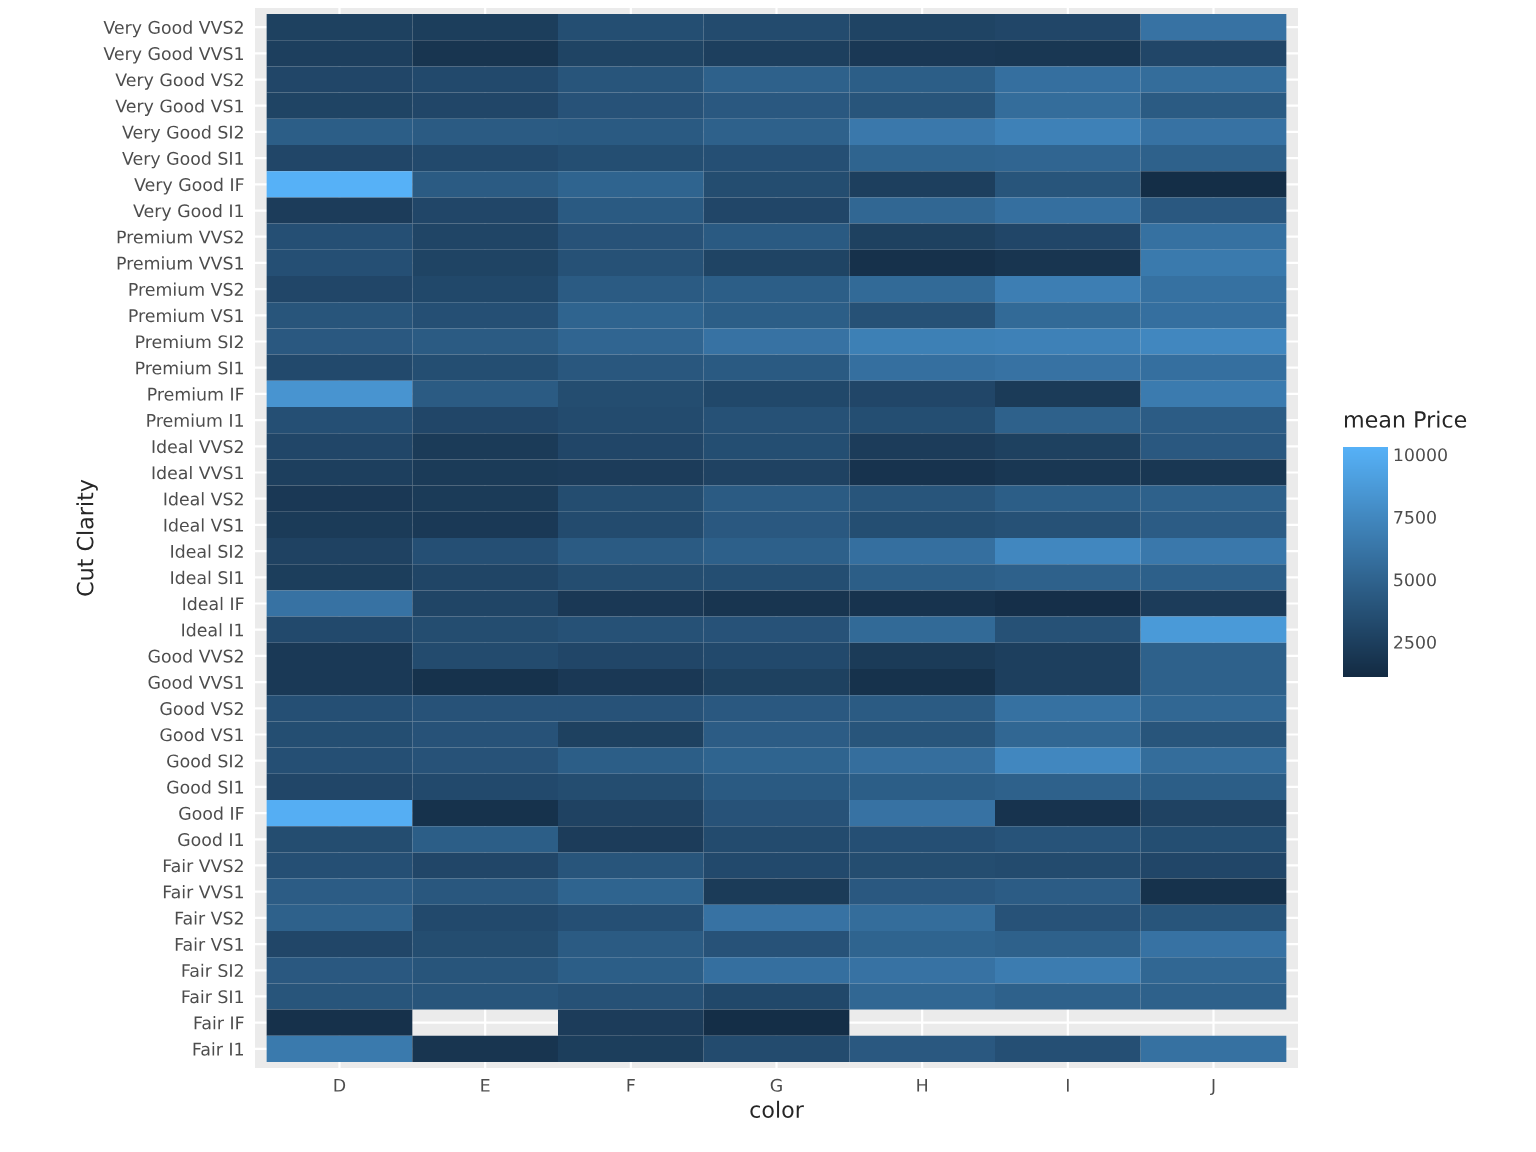 The image size is (1536, 1152). Describe the element at coordinates (201, 734) in the screenshot. I see `y-tick-label: Good VS1` at that location.